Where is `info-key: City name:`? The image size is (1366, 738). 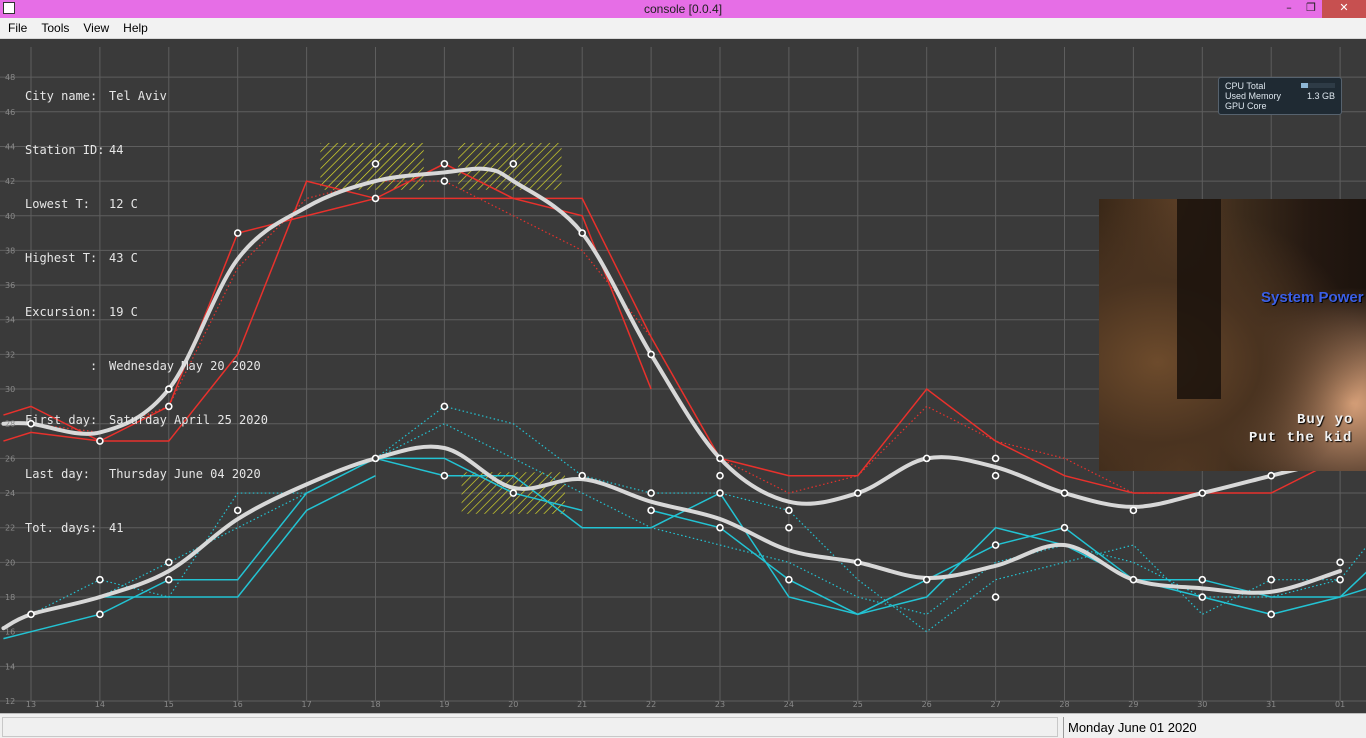 info-key: City name: is located at coordinates (61, 96).